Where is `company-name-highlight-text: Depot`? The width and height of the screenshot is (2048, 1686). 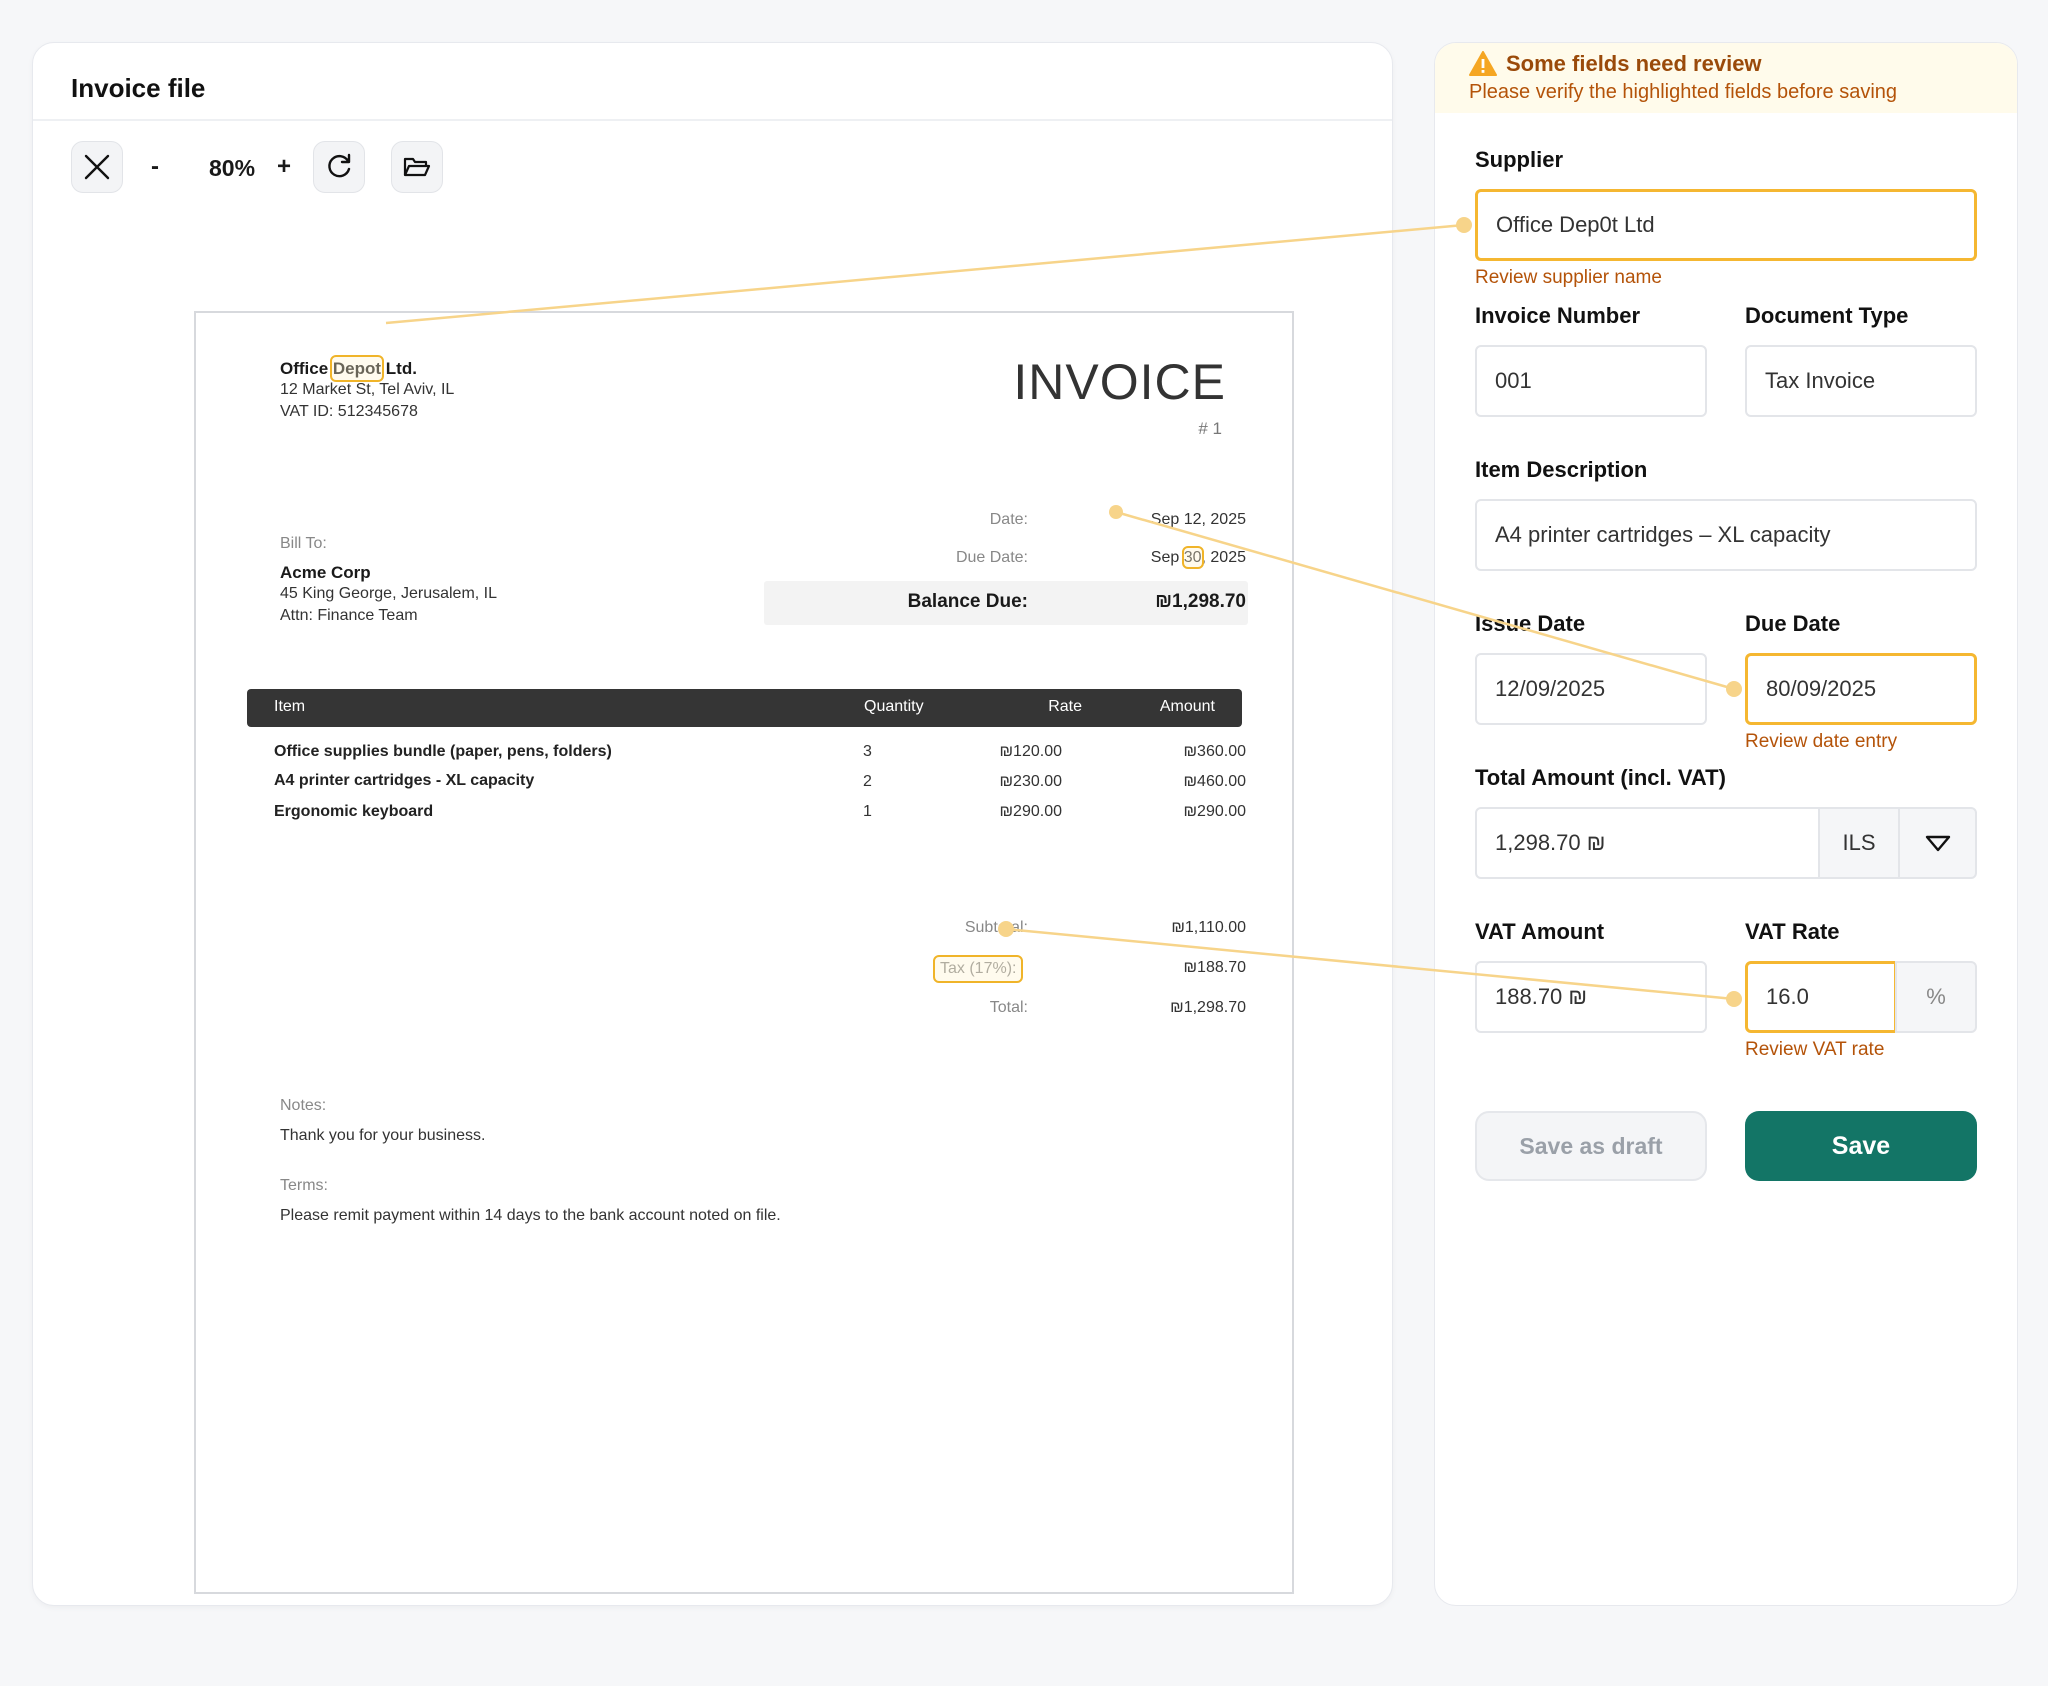
company-name-highlight-text: Depot is located at coordinates (357, 368).